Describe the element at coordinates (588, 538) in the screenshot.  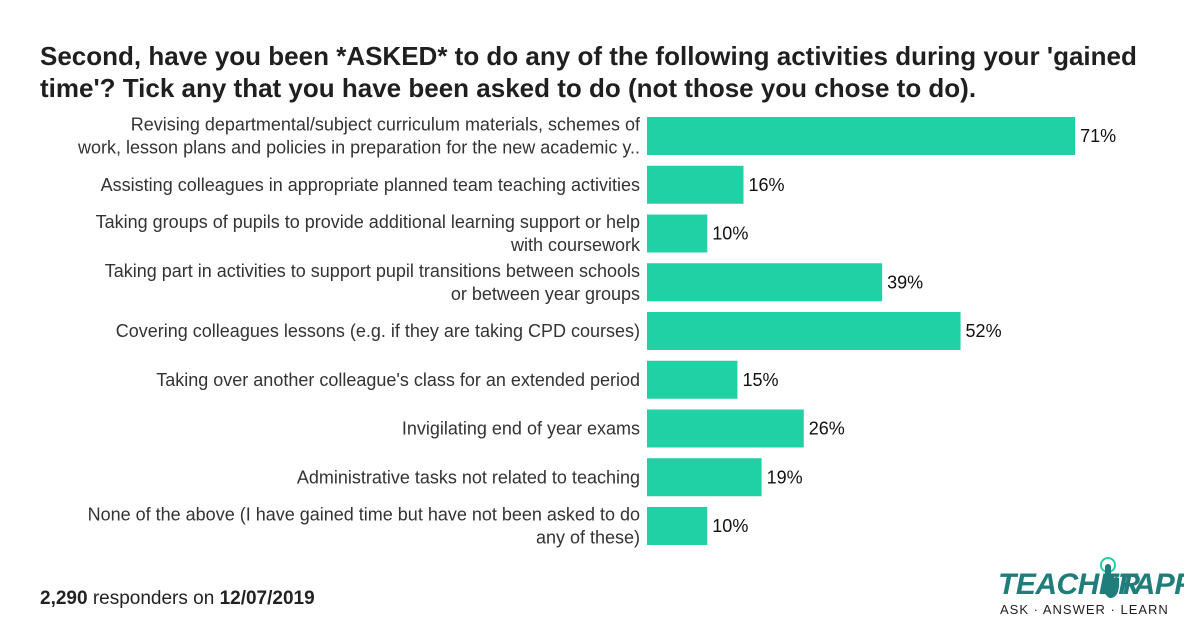
I see `category-label-line: any of these)` at that location.